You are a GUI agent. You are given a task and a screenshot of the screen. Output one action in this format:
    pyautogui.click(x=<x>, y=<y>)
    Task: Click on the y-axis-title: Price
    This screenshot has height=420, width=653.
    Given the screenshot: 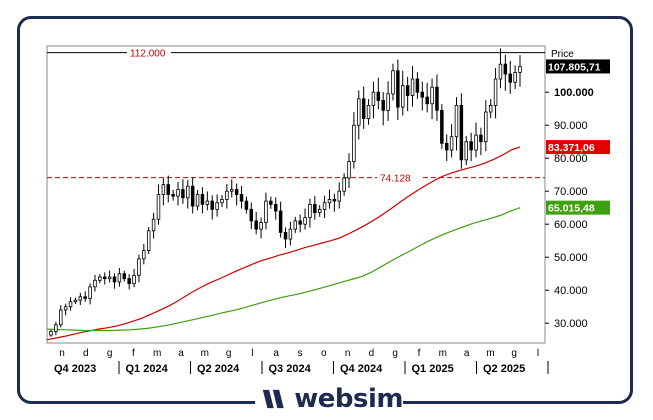 What is the action you would take?
    pyautogui.click(x=562, y=54)
    